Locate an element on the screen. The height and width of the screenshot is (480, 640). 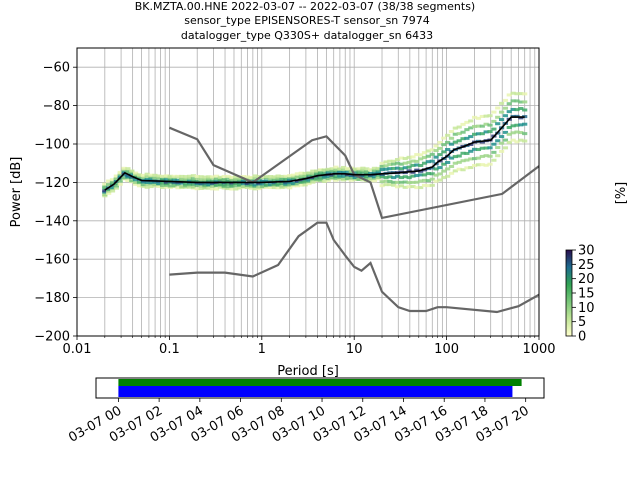
new-low-noise-model-line is located at coordinates (354, 267).